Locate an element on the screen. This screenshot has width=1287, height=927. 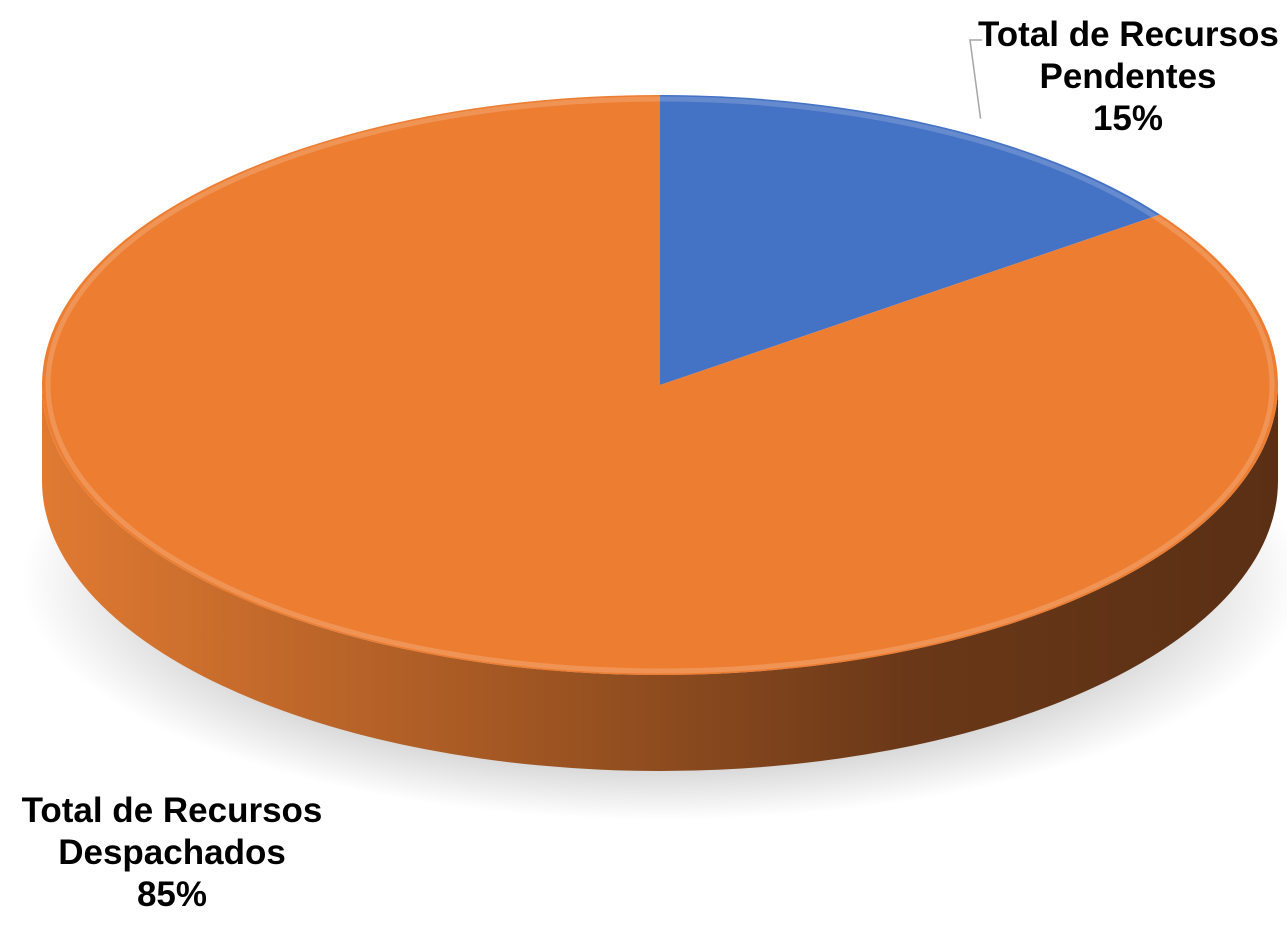
data-label-despachados: Total de Recursos Despachados 85% is located at coordinates (172, 853).